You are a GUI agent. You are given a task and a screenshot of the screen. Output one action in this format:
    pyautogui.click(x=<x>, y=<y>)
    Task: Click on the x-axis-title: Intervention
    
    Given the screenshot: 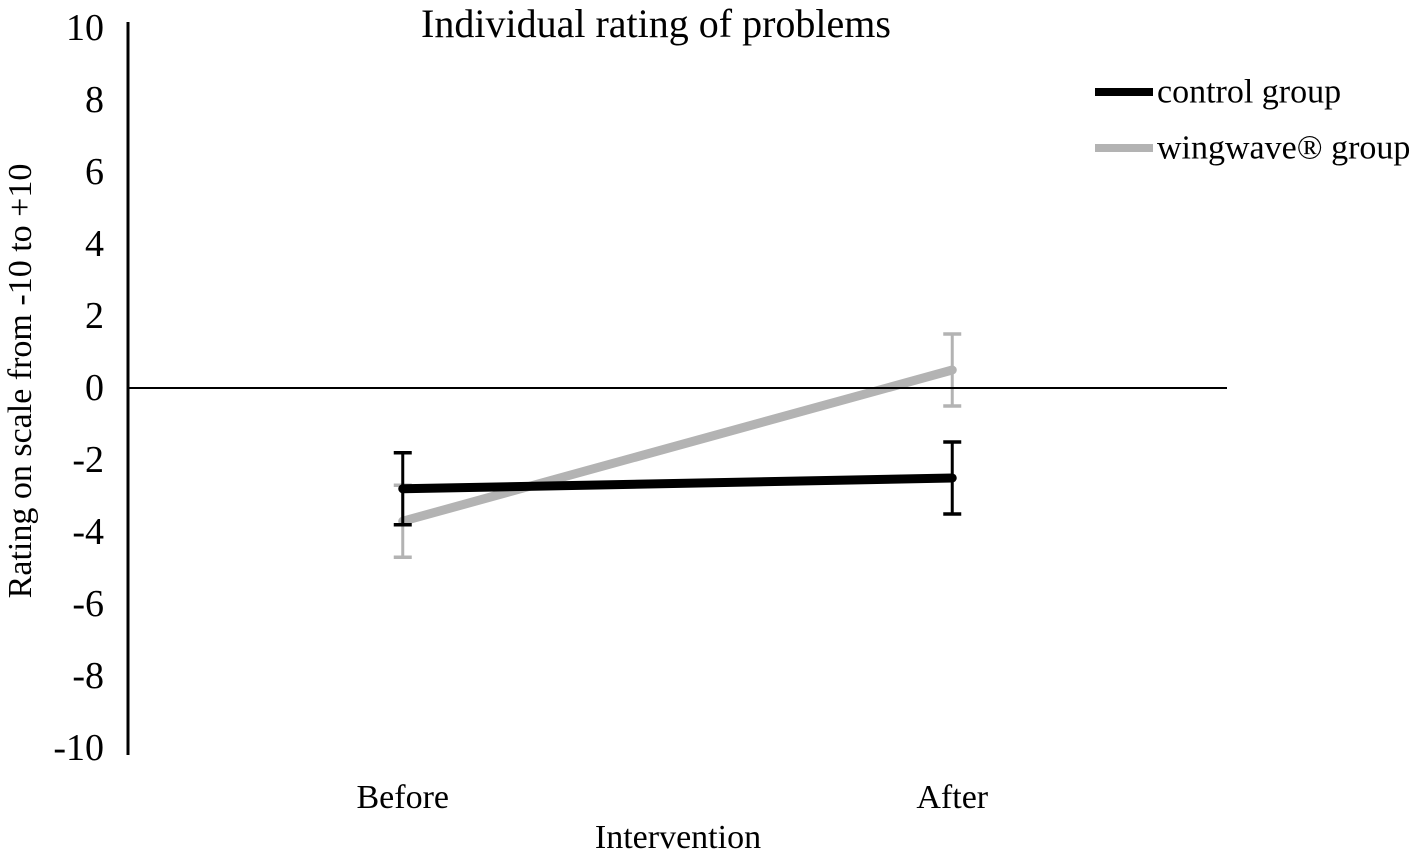 What is the action you would take?
    pyautogui.click(x=678, y=837)
    